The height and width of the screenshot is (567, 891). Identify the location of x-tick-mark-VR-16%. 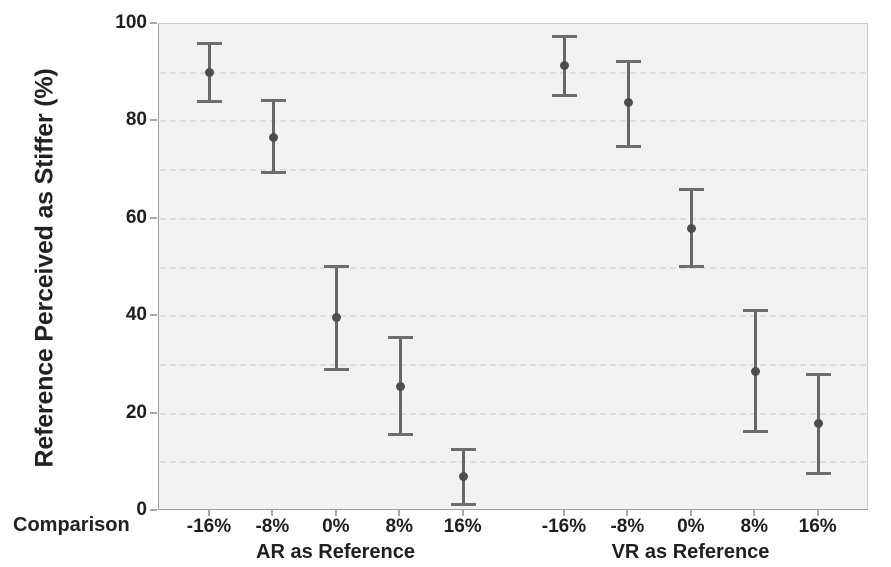
(817, 513).